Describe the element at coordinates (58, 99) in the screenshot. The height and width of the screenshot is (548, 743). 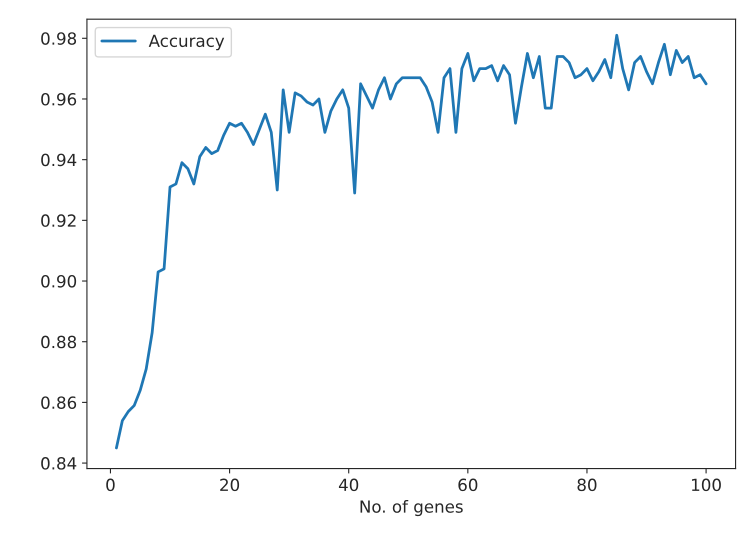
I see `y-tick-label: 0.96` at that location.